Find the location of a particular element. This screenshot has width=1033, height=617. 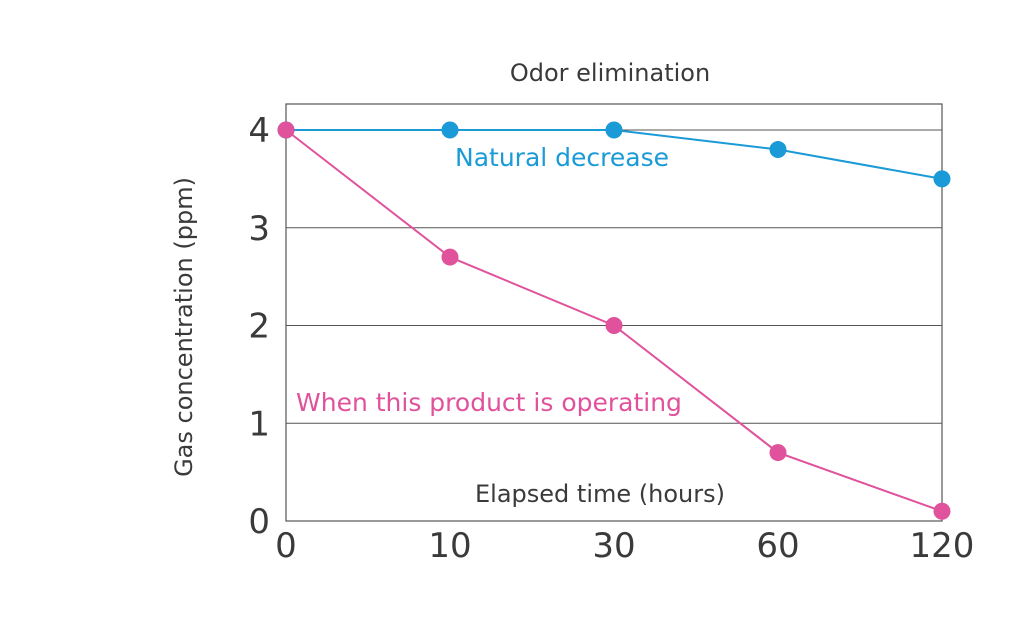

y-tick-label: 2 is located at coordinates (259, 327).